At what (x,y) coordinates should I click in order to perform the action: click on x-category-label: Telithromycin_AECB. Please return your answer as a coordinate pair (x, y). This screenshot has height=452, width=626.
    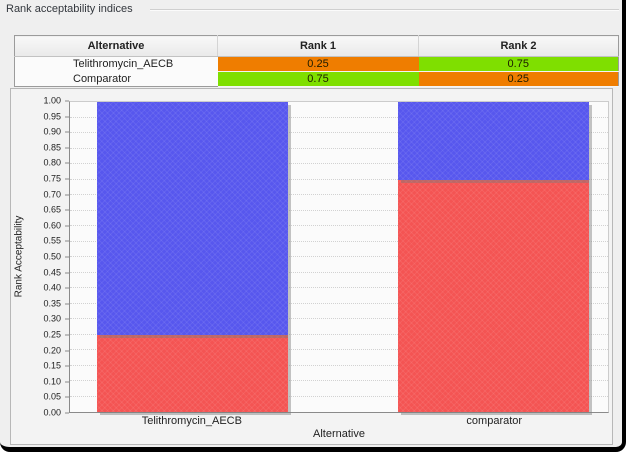
    Looking at the image, I should click on (191, 421).